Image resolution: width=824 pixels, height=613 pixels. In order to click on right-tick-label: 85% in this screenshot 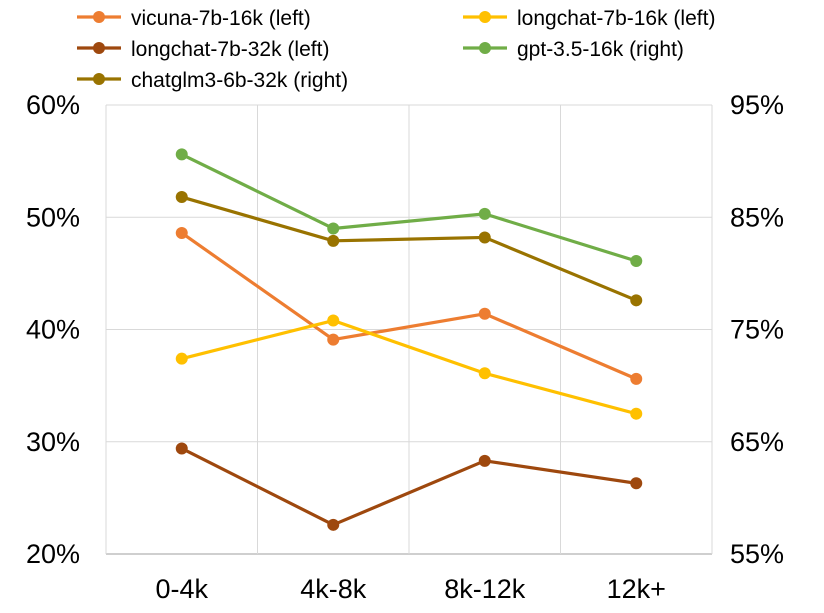, I will do `click(757, 217)`.